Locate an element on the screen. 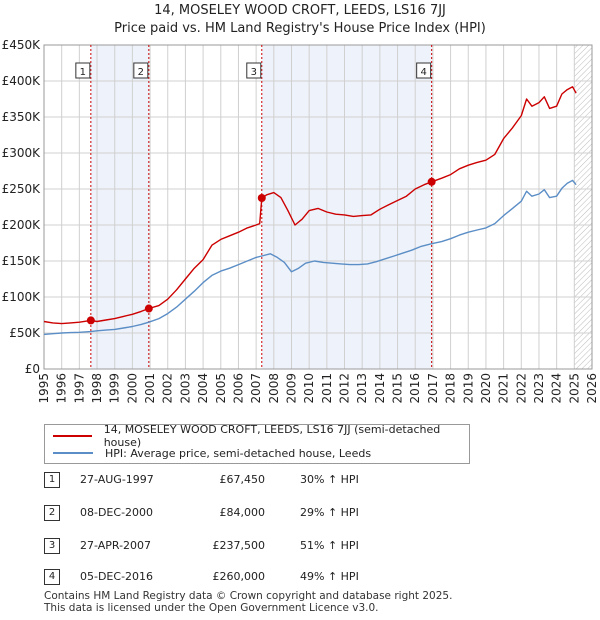  y-tick-label: £450K is located at coordinates (22, 45).